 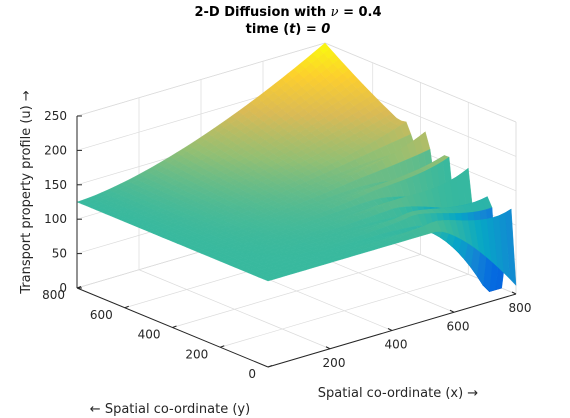 I want to click on z-tick-label: 150, so click(x=55, y=185).